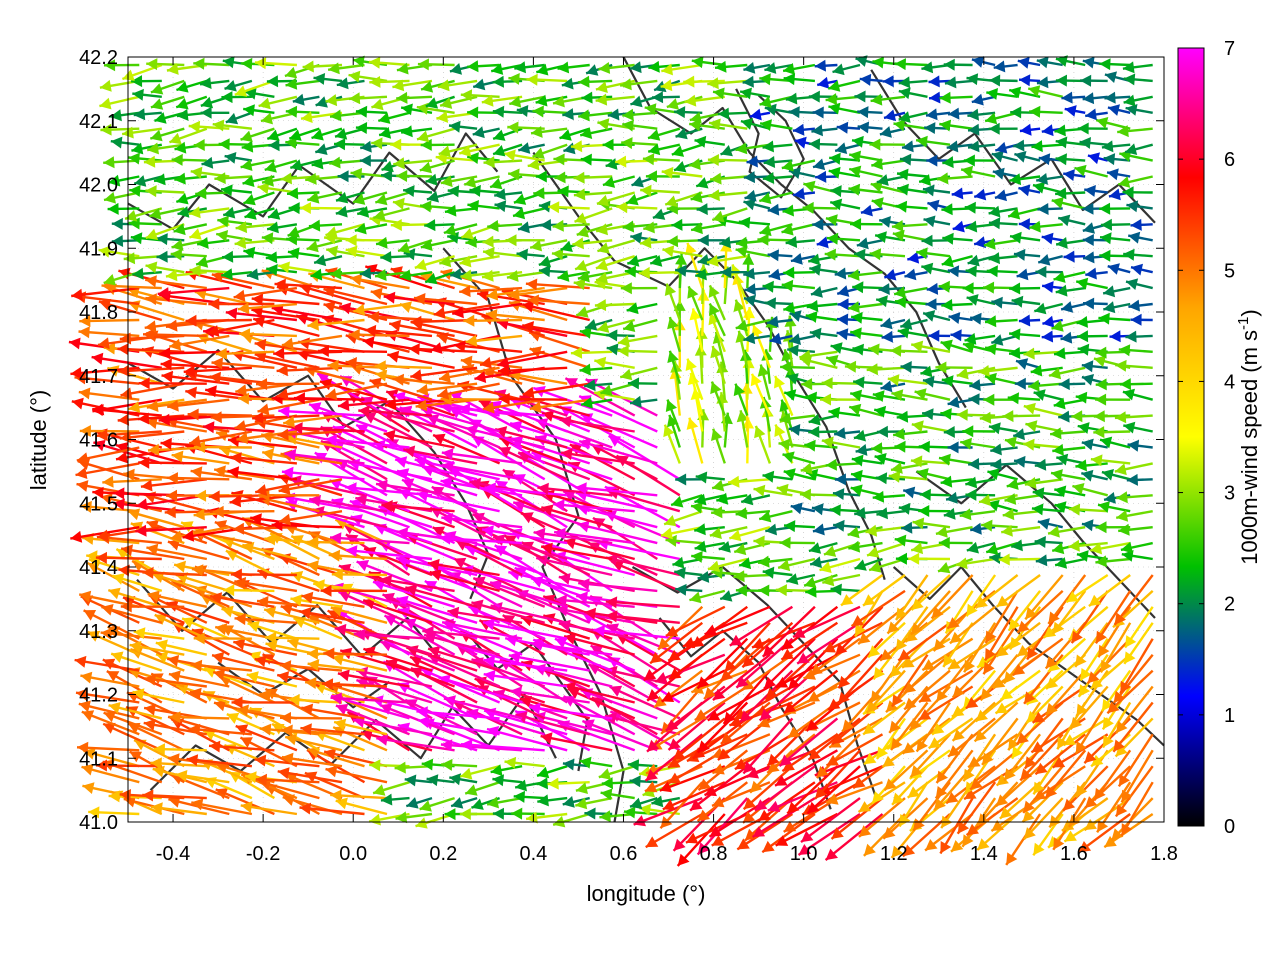 Image resolution: width=1280 pixels, height=965 pixels. Describe the element at coordinates (1229, 382) in the screenshot. I see `colorbar-tick-label: 4` at that location.